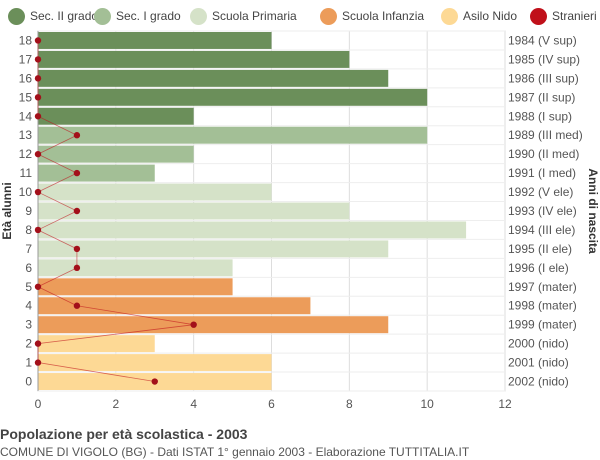 This screenshot has width=600, height=460. What do you see at coordinates (193, 404) in the screenshot?
I see `x-tick-label: 4` at bounding box center [193, 404].